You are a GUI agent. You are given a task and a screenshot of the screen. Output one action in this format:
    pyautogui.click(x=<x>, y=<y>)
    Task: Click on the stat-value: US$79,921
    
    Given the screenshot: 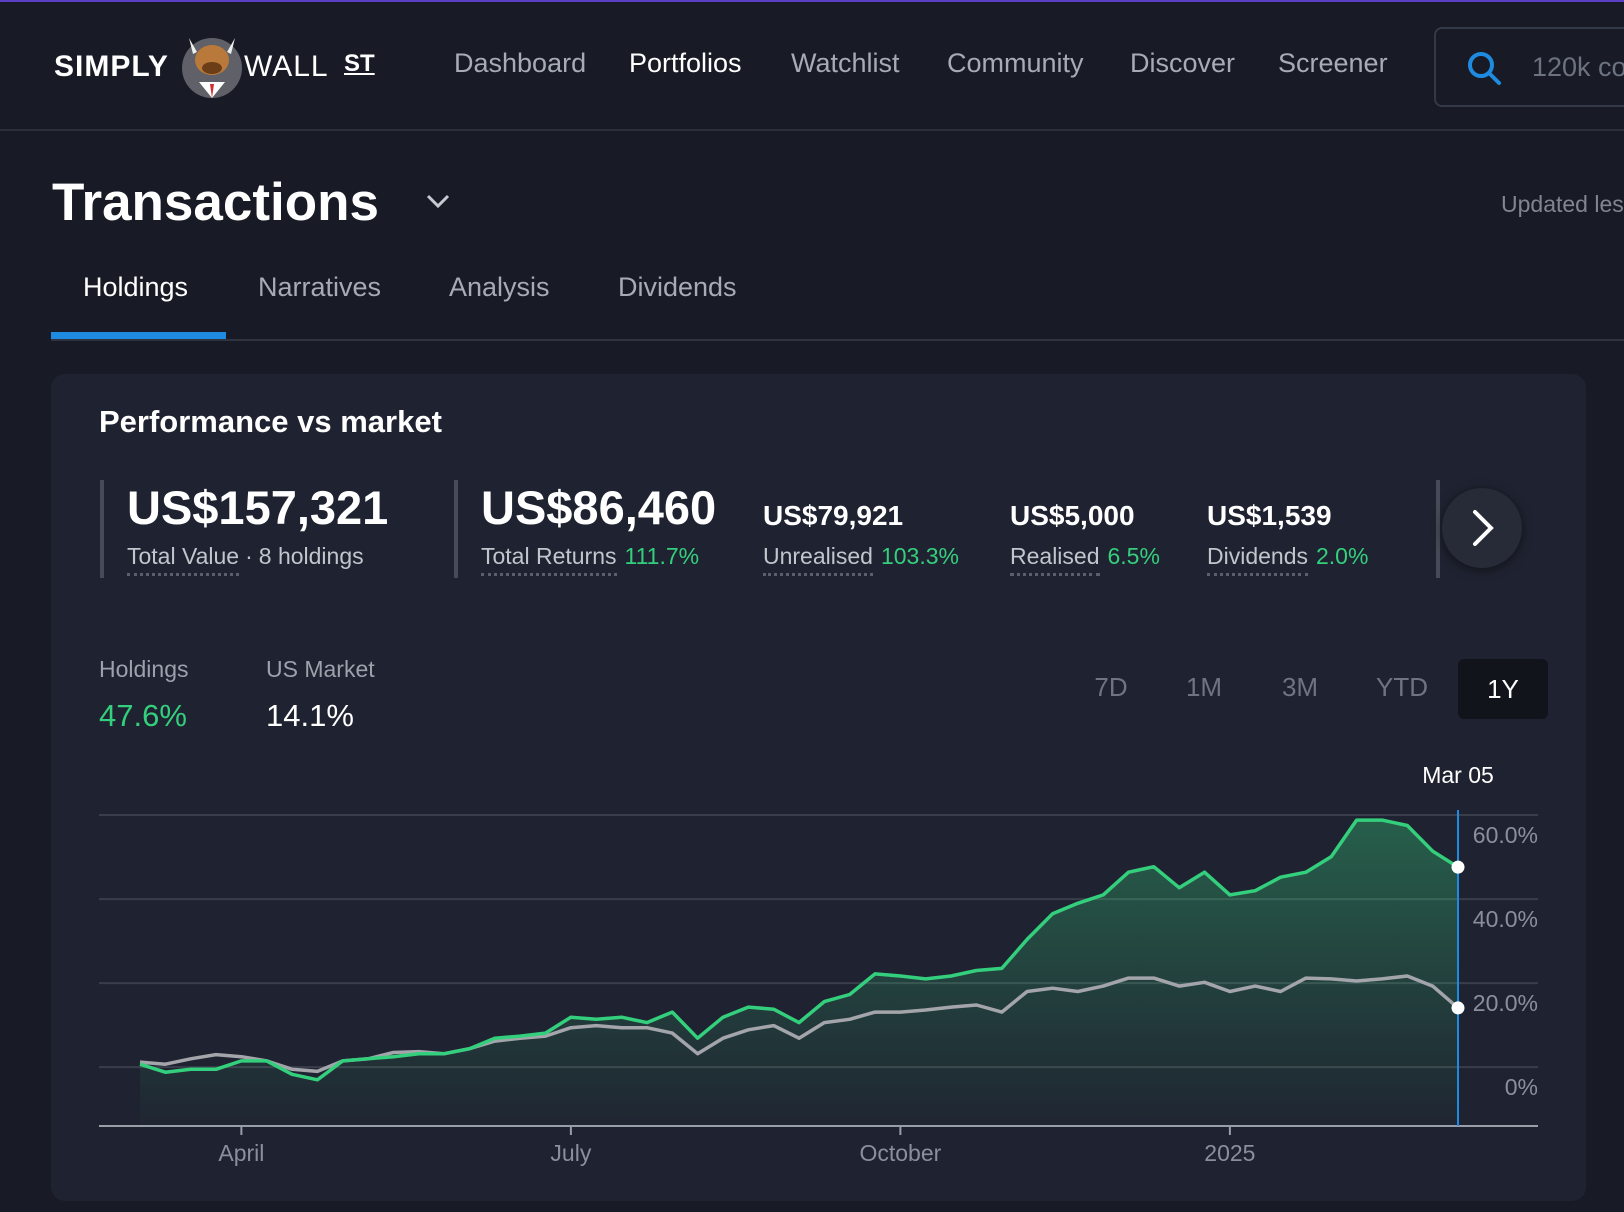 What is the action you would take?
    pyautogui.click(x=833, y=515)
    